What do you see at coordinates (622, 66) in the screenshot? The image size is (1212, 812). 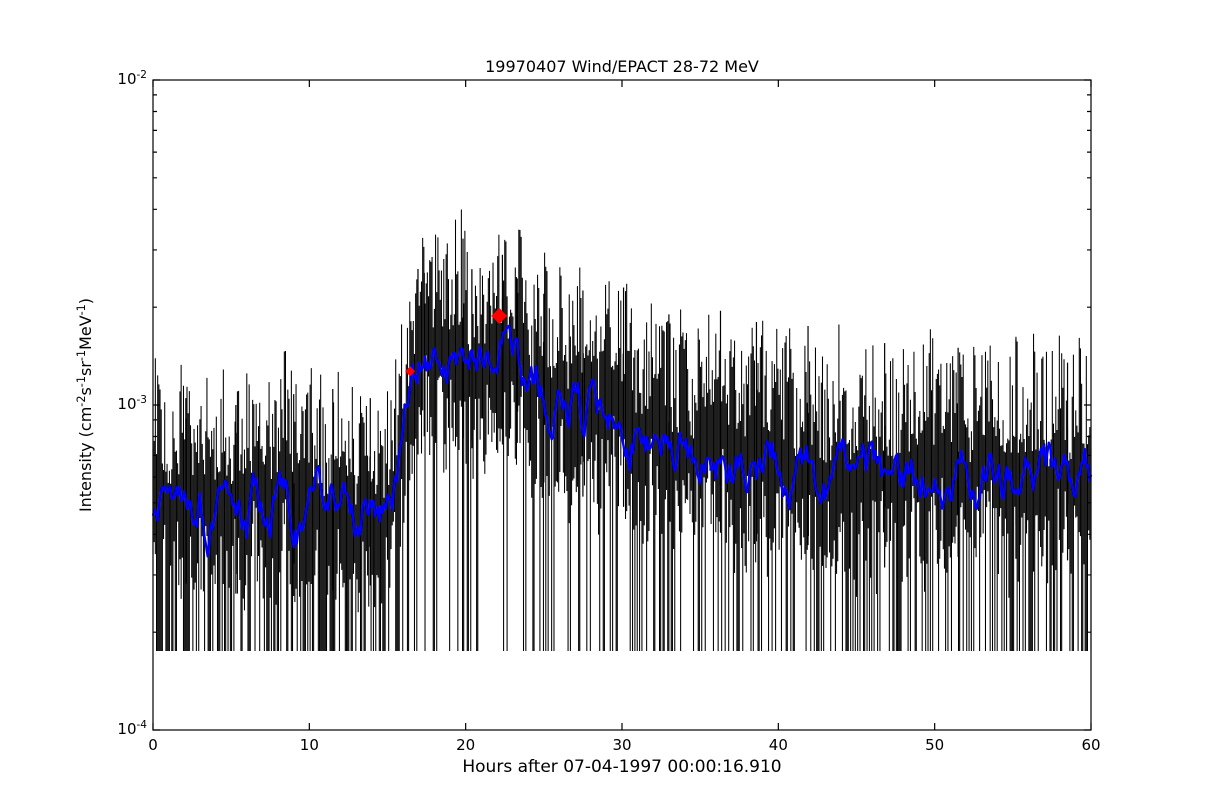 I see `chart-title: 19970407 Wind/EPACT 28-72 MeV` at bounding box center [622, 66].